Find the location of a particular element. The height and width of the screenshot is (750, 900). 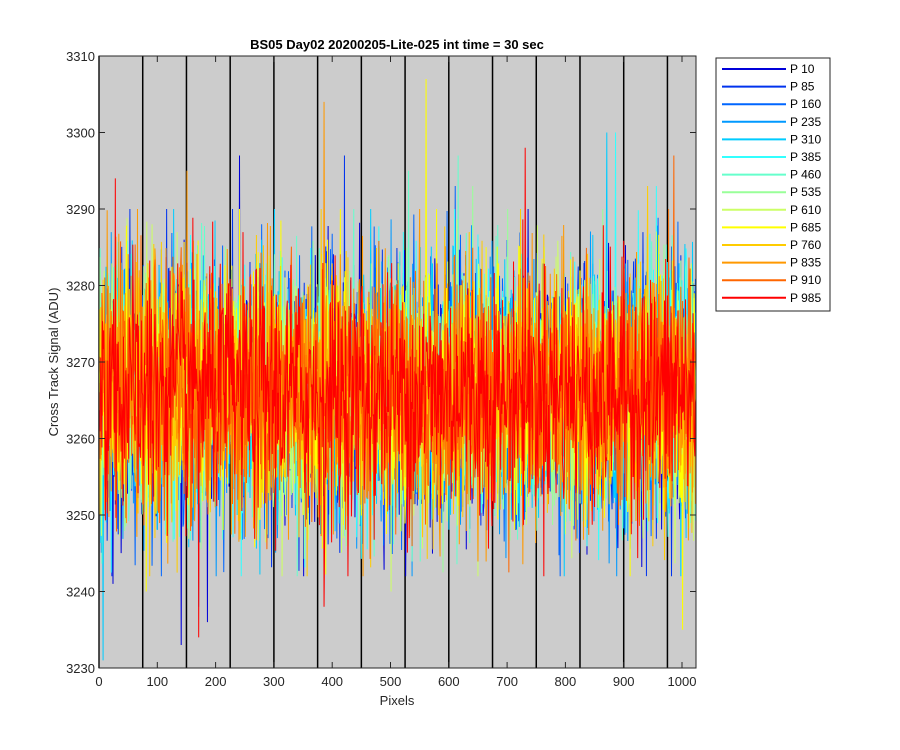

y-tick-label-3280: 3280 is located at coordinates (80, 286).